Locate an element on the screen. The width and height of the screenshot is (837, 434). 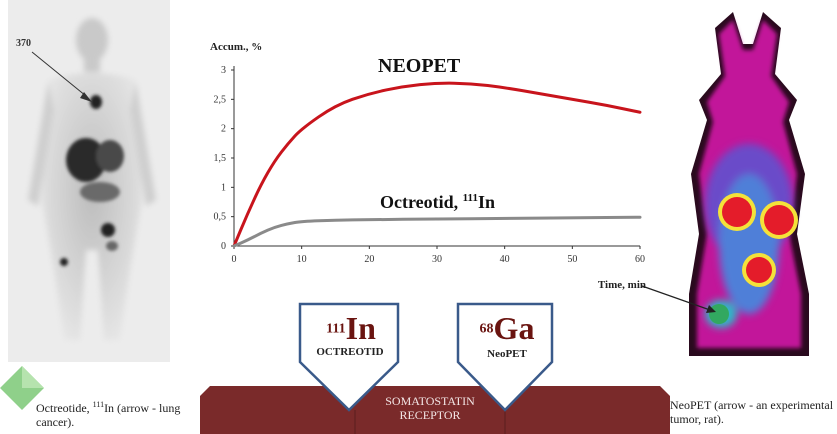
neopet-series-label: NEOPET is located at coordinates (419, 66).